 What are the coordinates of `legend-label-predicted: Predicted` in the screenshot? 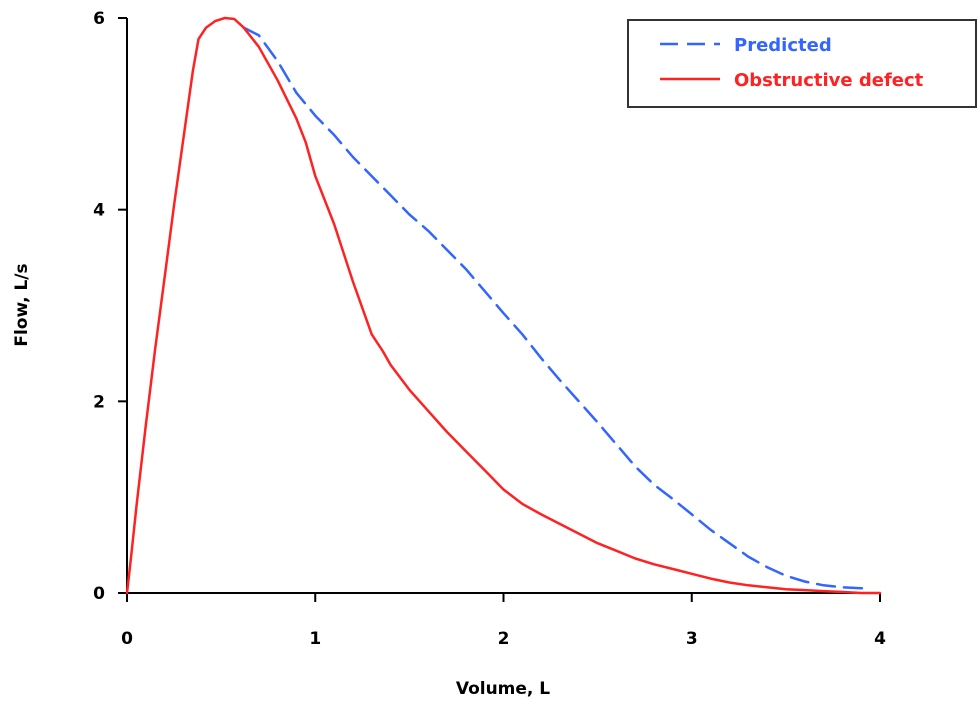 It's located at (783, 45).